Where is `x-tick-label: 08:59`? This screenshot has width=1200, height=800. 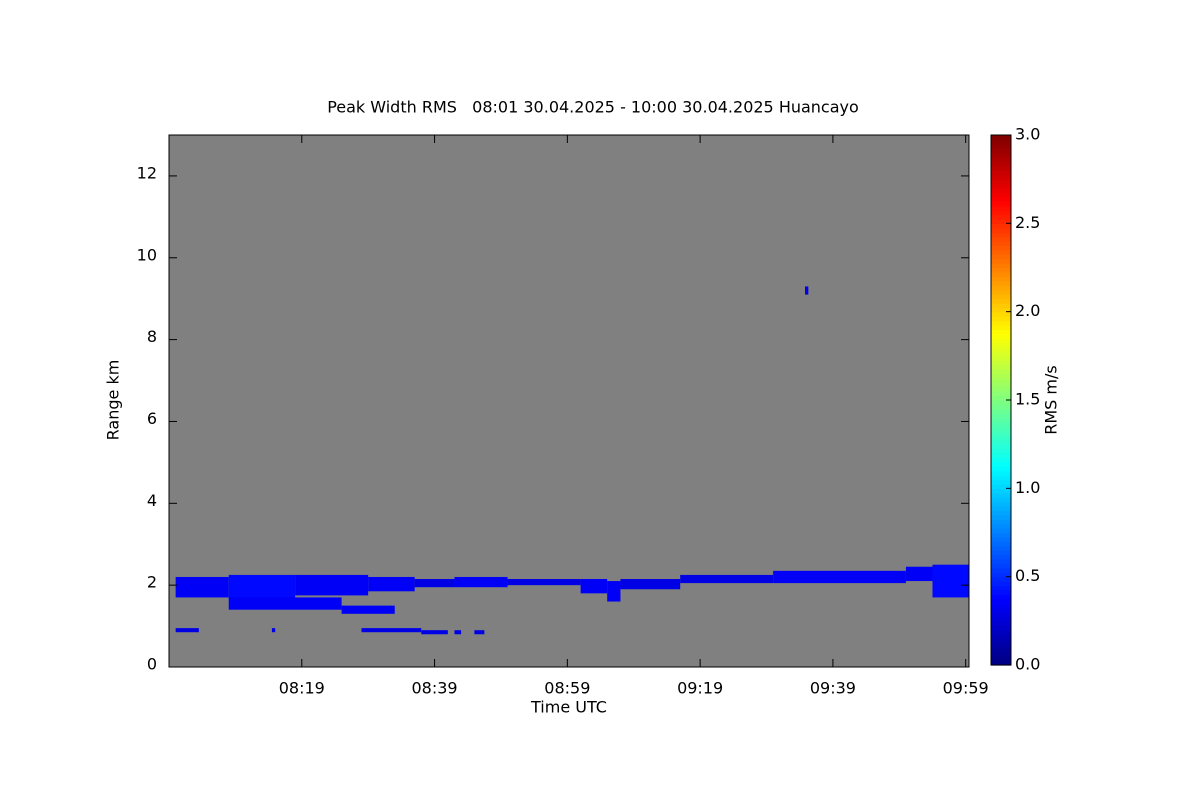 x-tick-label: 08:59 is located at coordinates (567, 688).